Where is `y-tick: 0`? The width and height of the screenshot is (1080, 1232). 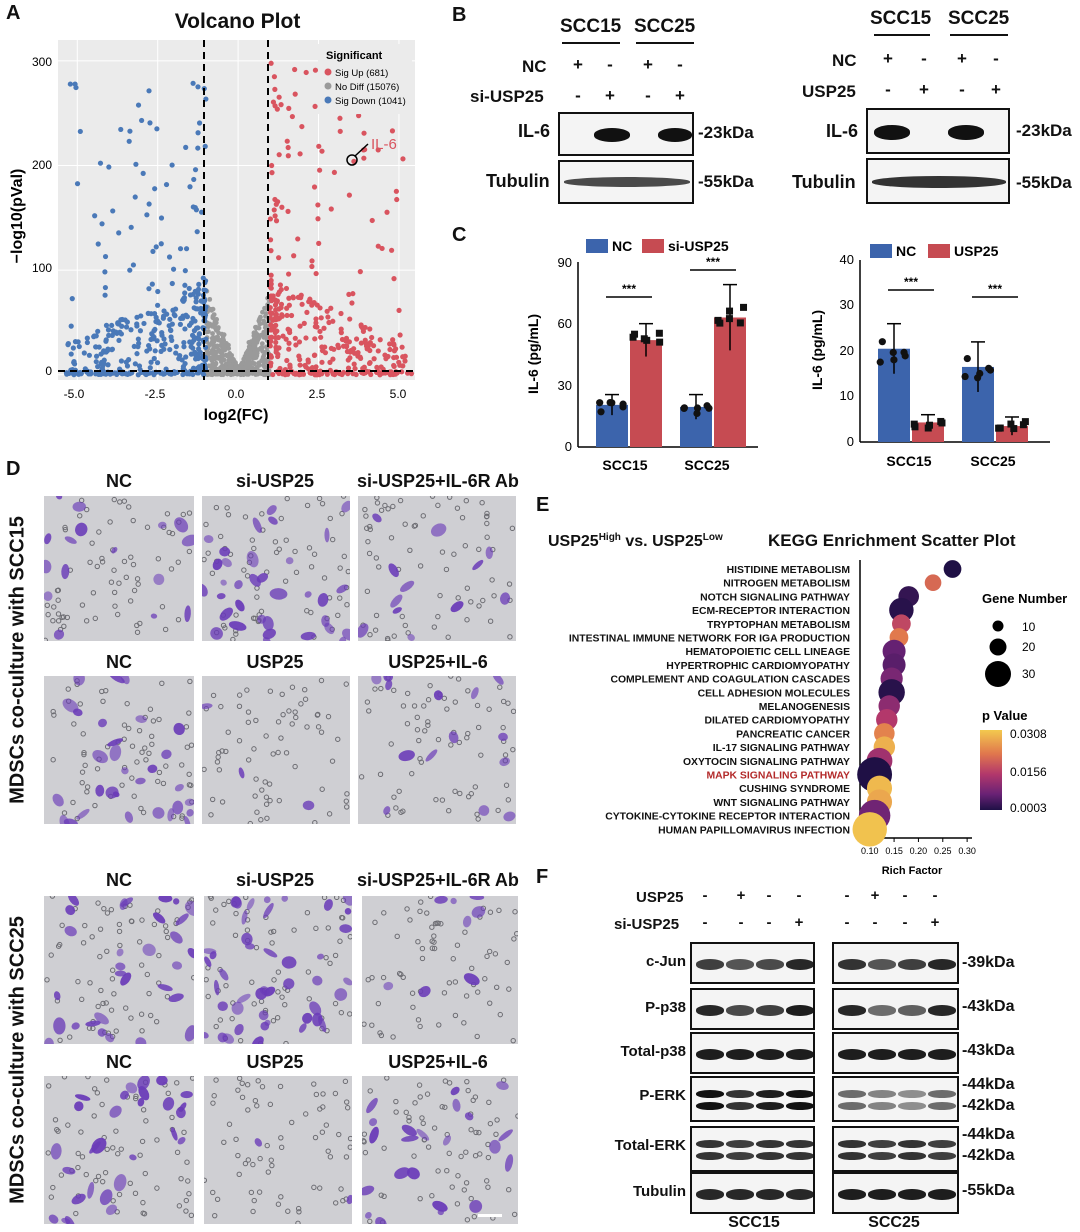 y-tick: 0 is located at coordinates (568, 446).